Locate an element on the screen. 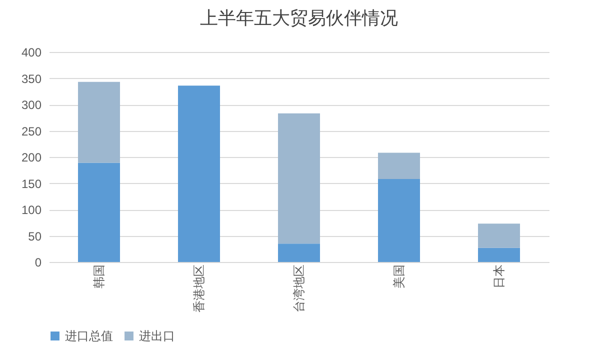 The image size is (600, 355). x-tick-label: 香港地区 is located at coordinates (199, 288).